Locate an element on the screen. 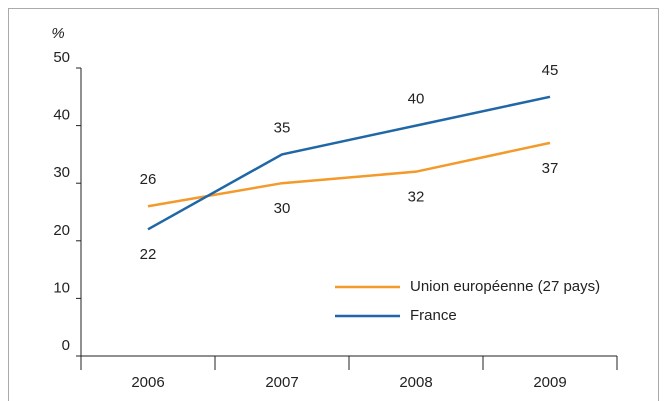  data-label: 22 is located at coordinates (148, 254).